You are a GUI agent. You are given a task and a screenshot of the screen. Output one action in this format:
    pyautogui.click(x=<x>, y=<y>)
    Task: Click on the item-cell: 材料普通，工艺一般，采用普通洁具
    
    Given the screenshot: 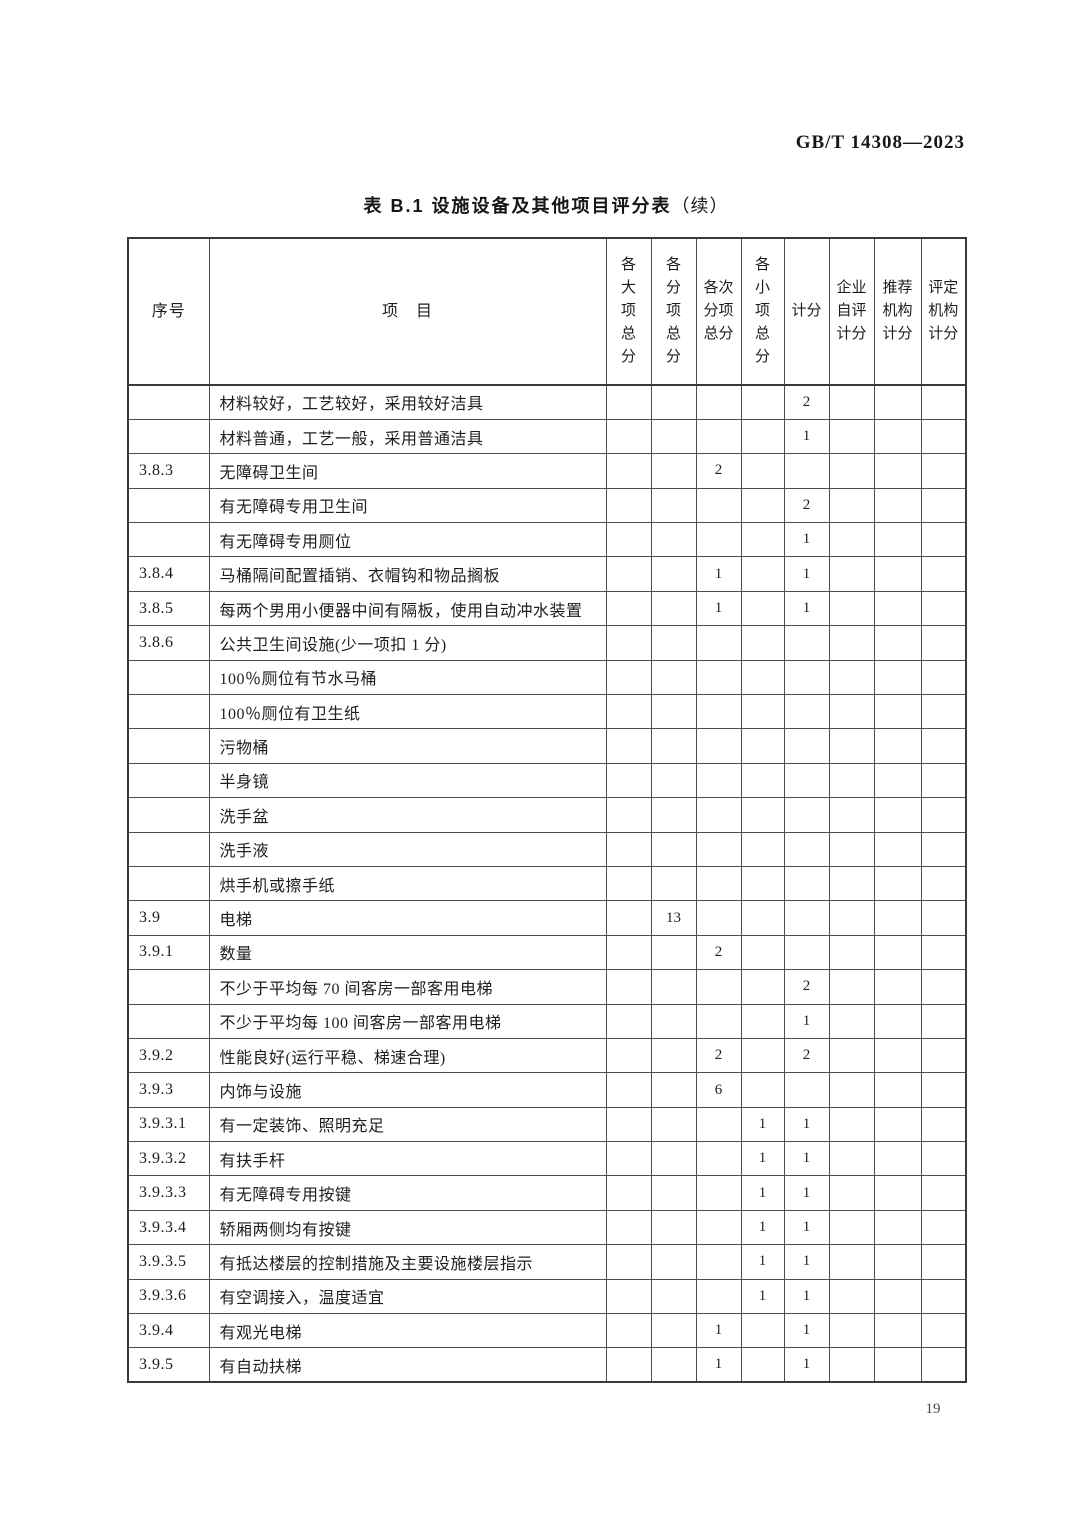 What is the action you would take?
    pyautogui.click(x=407, y=436)
    